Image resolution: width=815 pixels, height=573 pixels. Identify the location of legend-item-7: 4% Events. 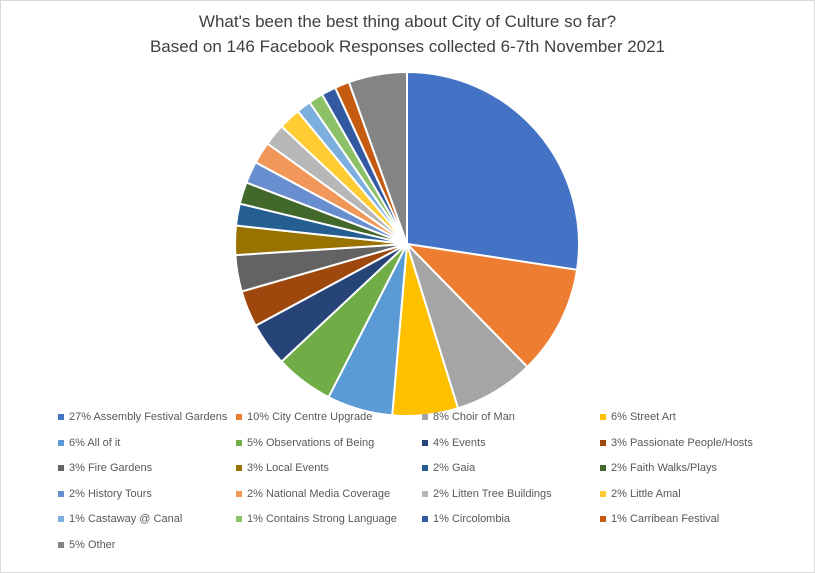
(454, 443).